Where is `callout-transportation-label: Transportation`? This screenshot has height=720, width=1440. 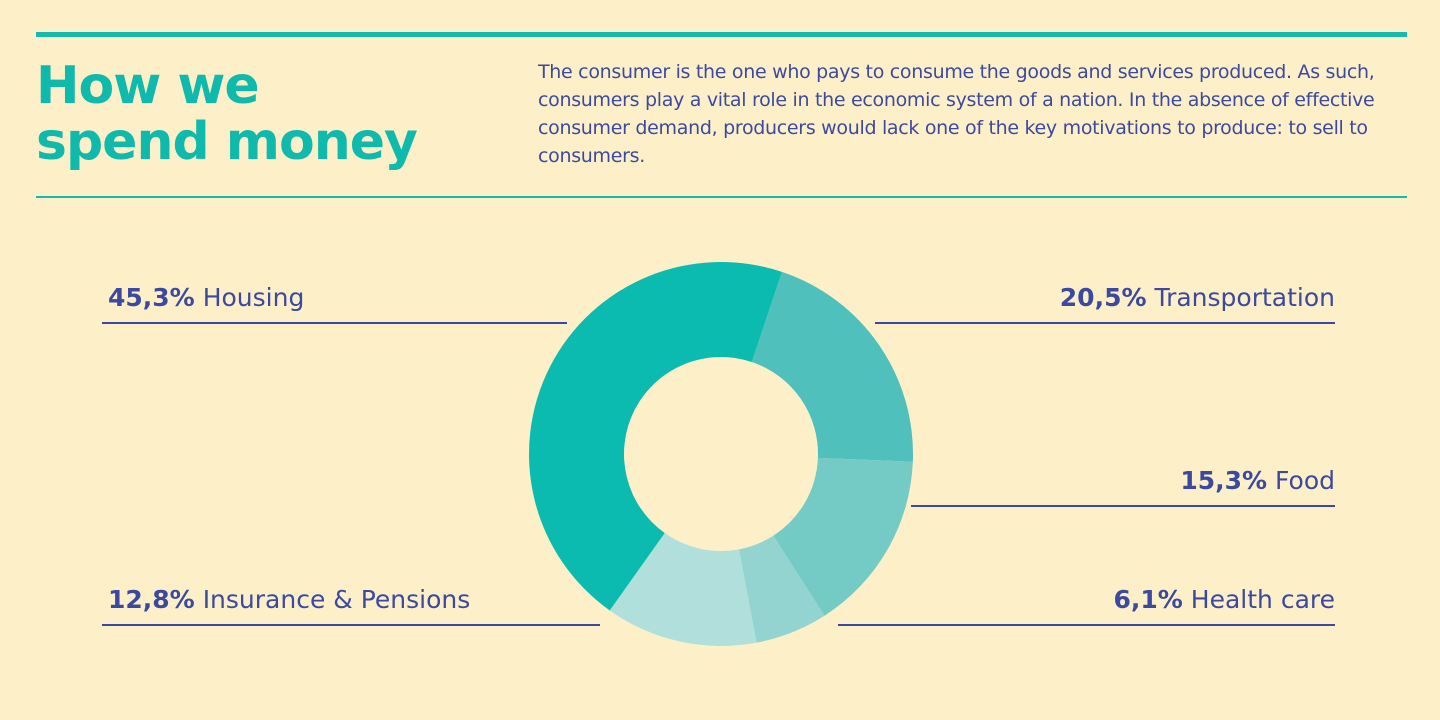 callout-transportation-label: Transportation is located at coordinates (1244, 297).